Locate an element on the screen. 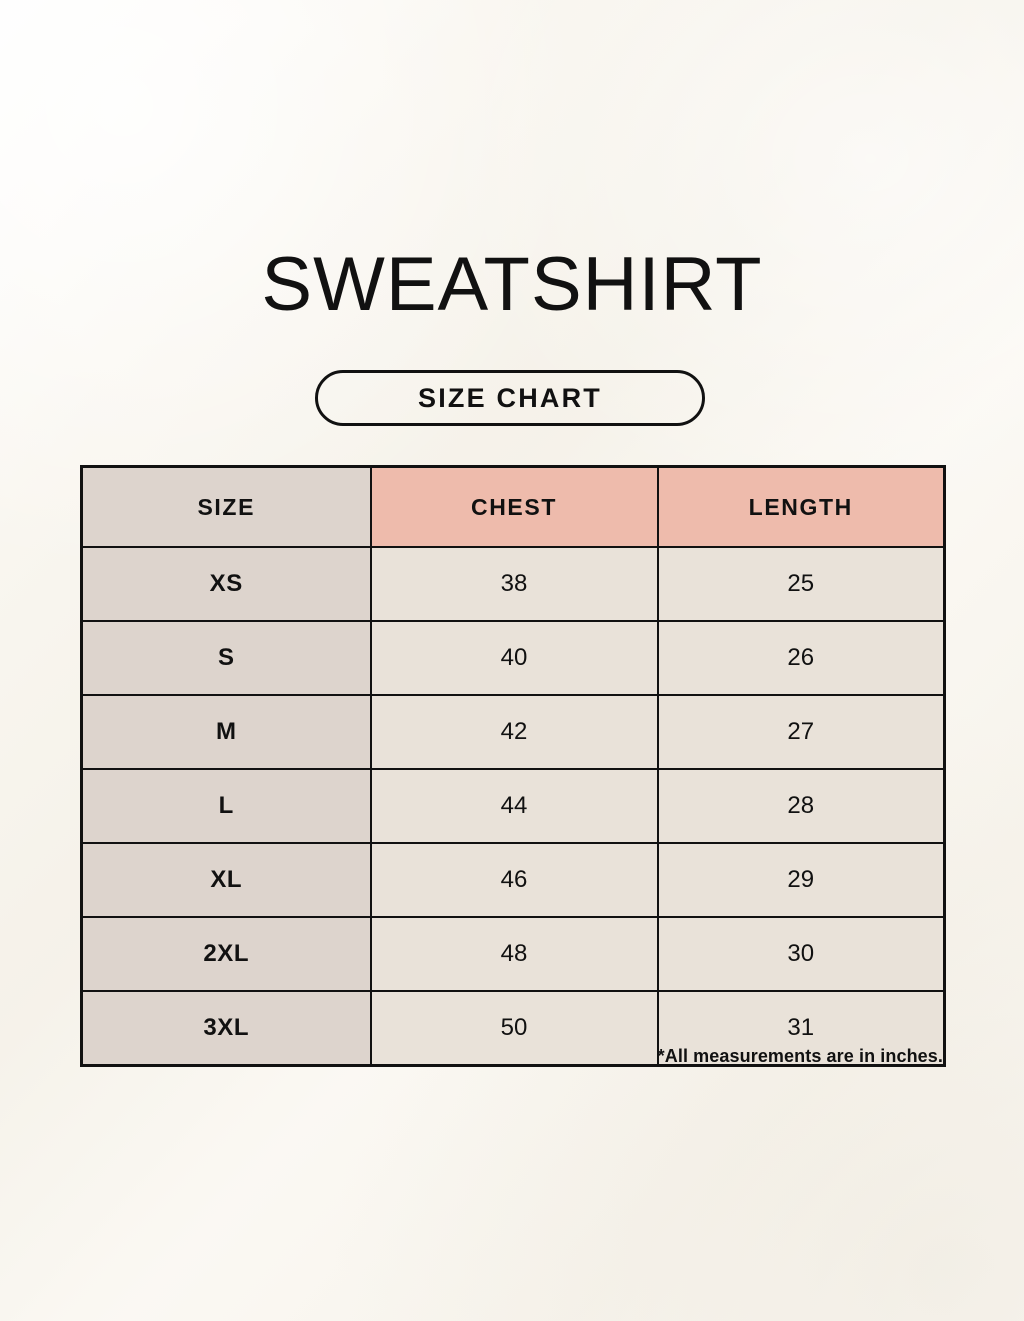  cell-chest: 46 is located at coordinates (514, 880).